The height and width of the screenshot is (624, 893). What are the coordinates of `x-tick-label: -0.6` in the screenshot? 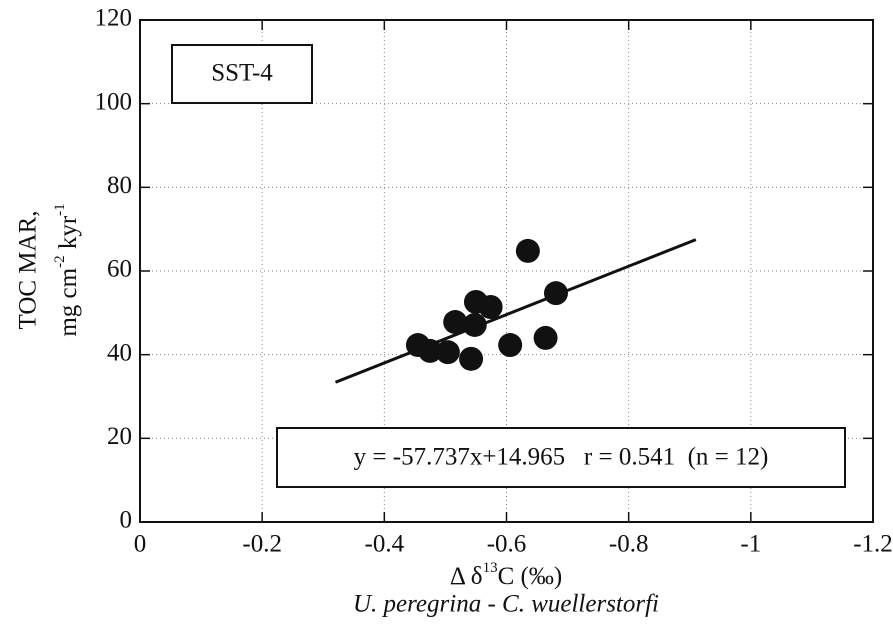 It's located at (507, 544).